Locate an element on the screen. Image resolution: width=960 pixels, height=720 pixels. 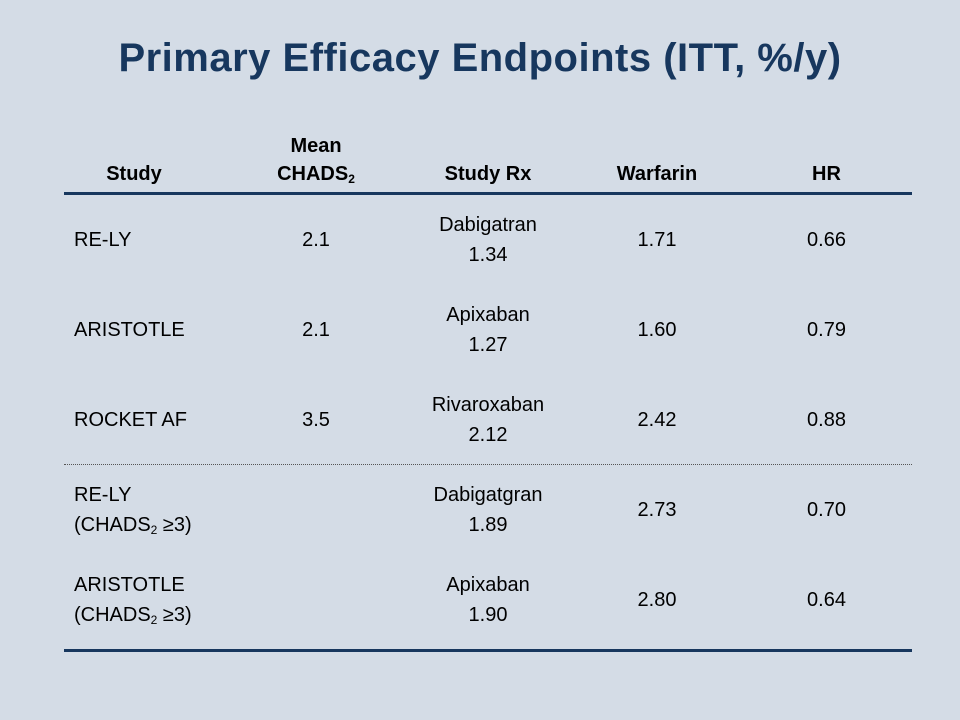
cell-study: ARISTOTLE (CHADS2 ≥3) is located at coordinates (133, 600).